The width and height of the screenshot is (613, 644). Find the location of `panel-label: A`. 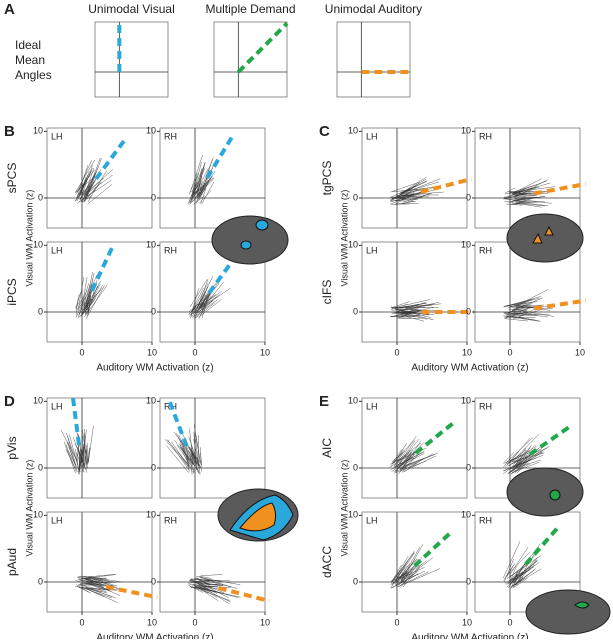

panel-label: A is located at coordinates (9, 9).